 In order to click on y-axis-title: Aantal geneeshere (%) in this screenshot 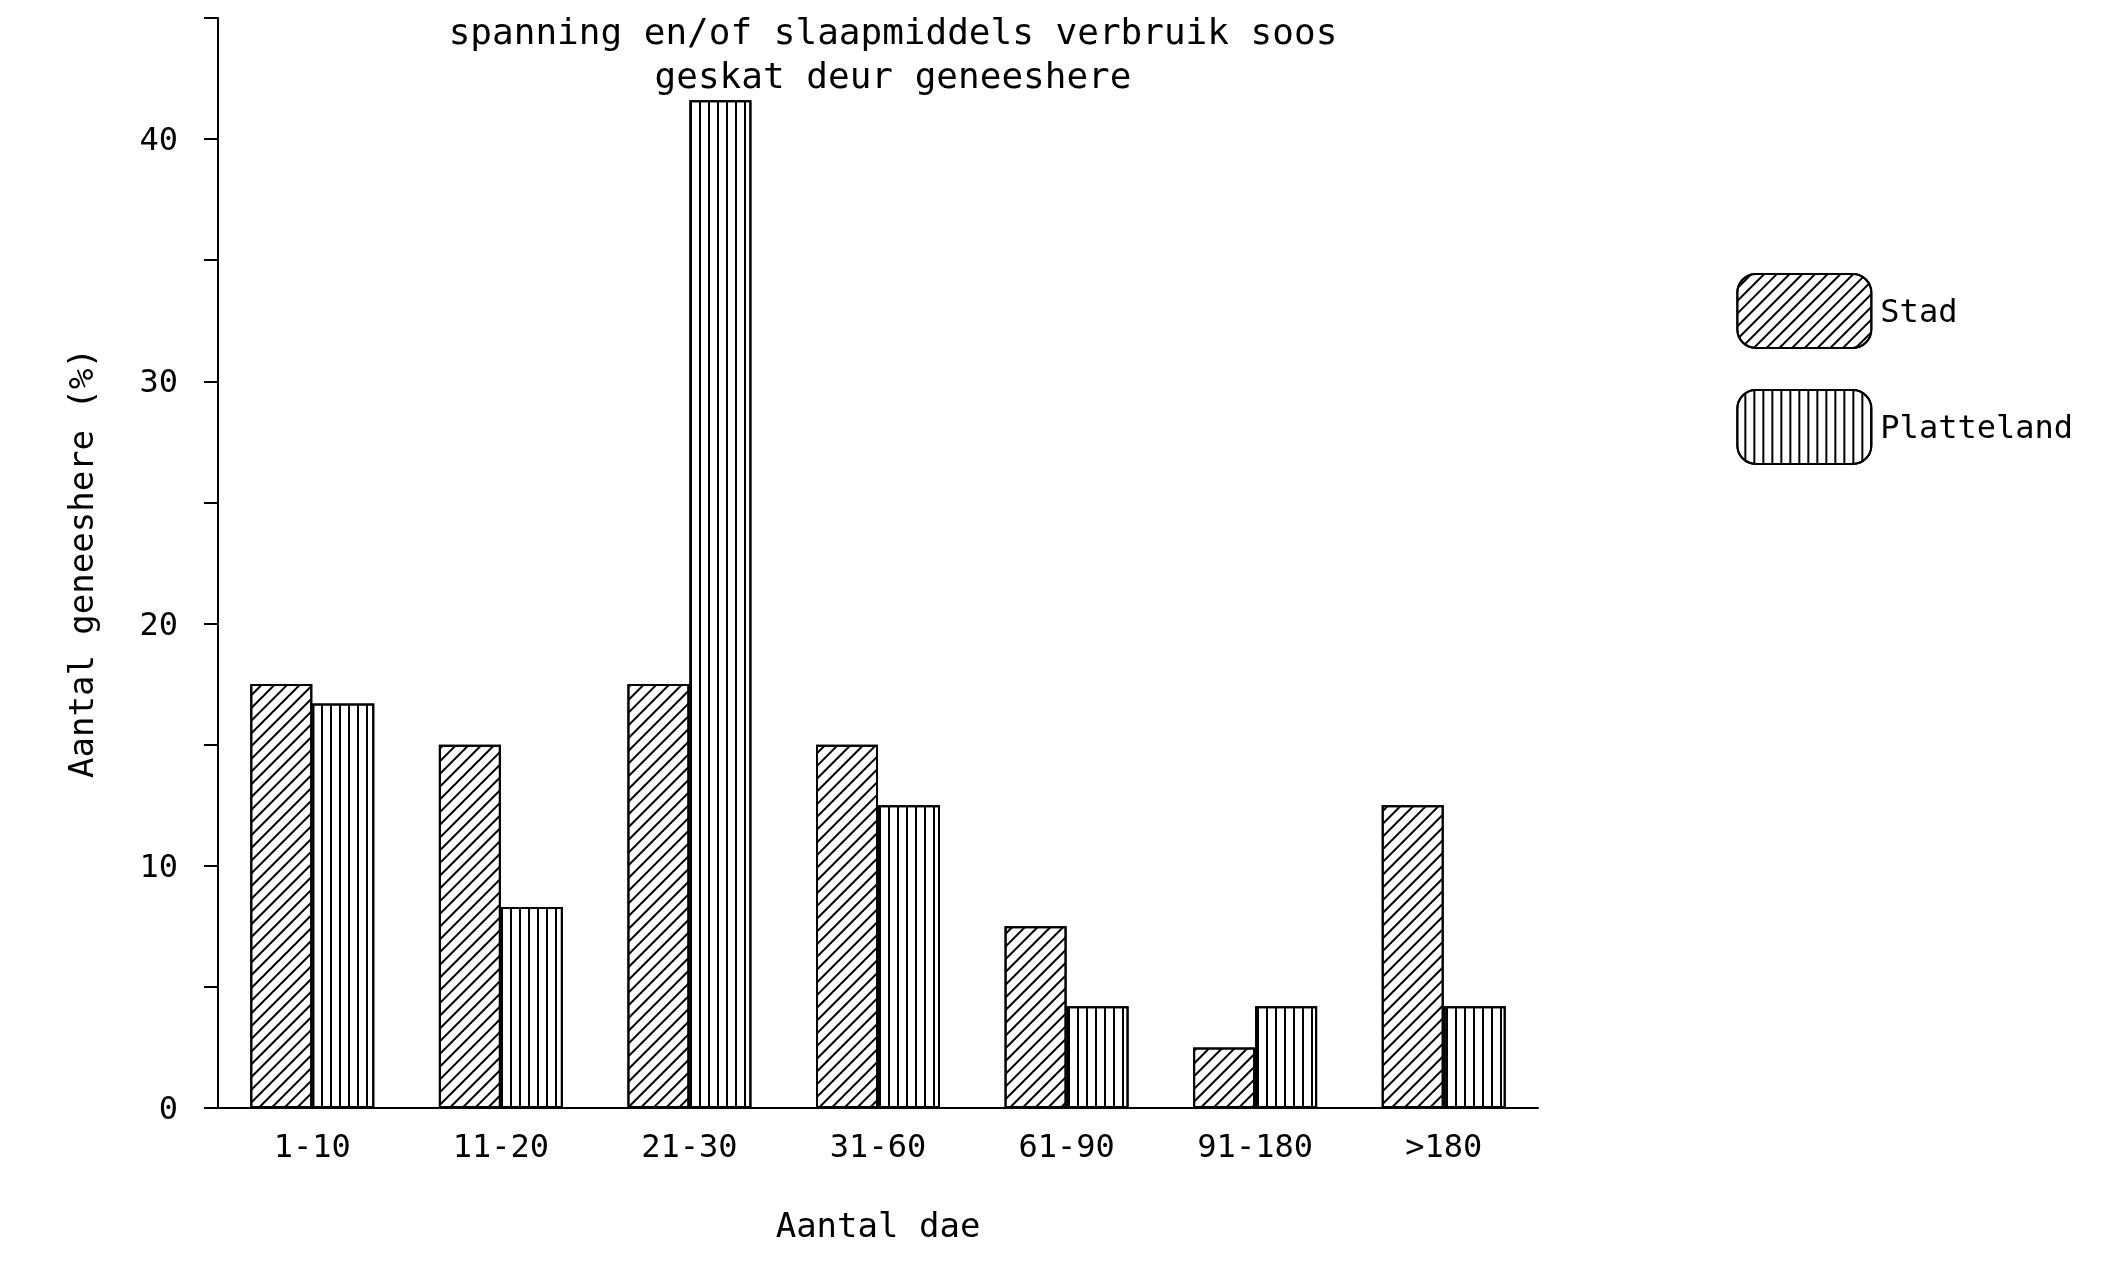, I will do `click(81, 563)`.